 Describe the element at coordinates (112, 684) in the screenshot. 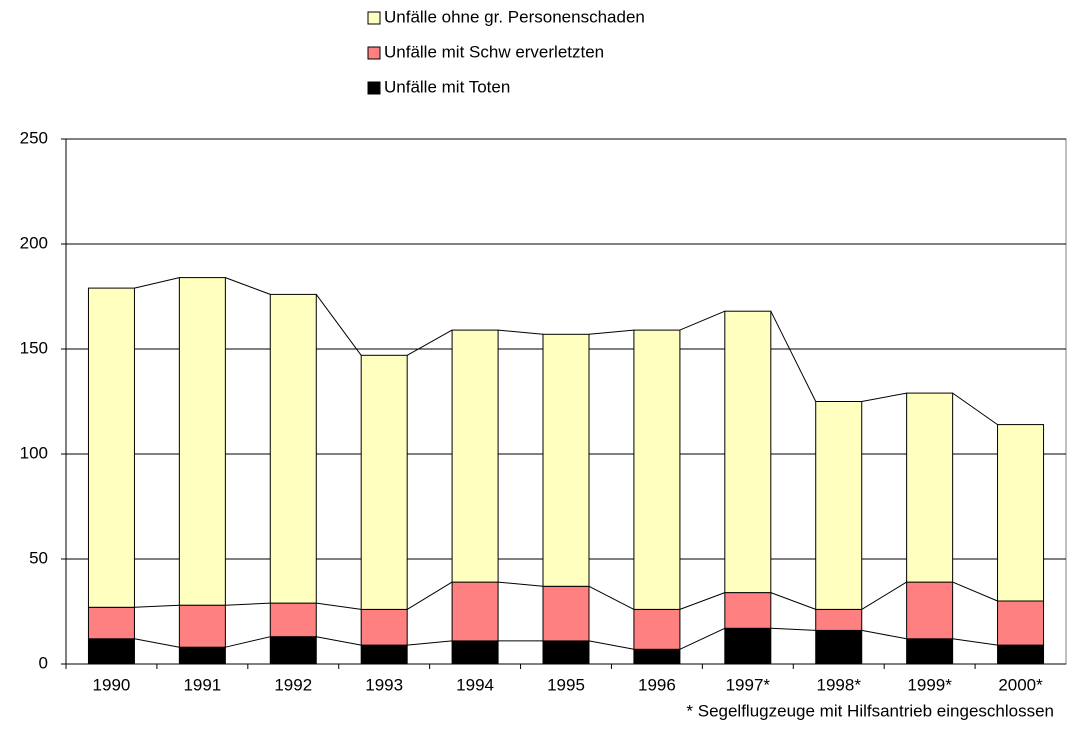

I see `x-tick-label: 1990` at that location.